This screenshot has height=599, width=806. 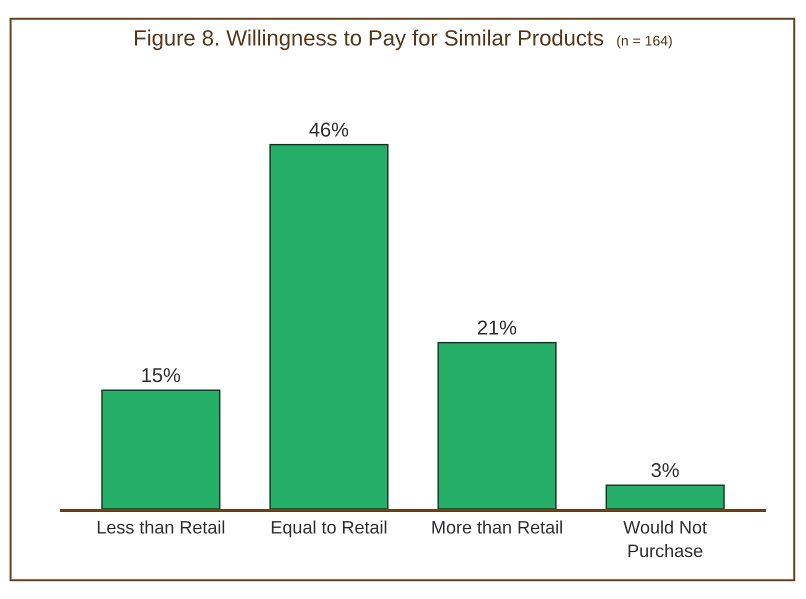 What do you see at coordinates (665, 539) in the screenshot?
I see `x-tick-label: Would Not Purchase` at bounding box center [665, 539].